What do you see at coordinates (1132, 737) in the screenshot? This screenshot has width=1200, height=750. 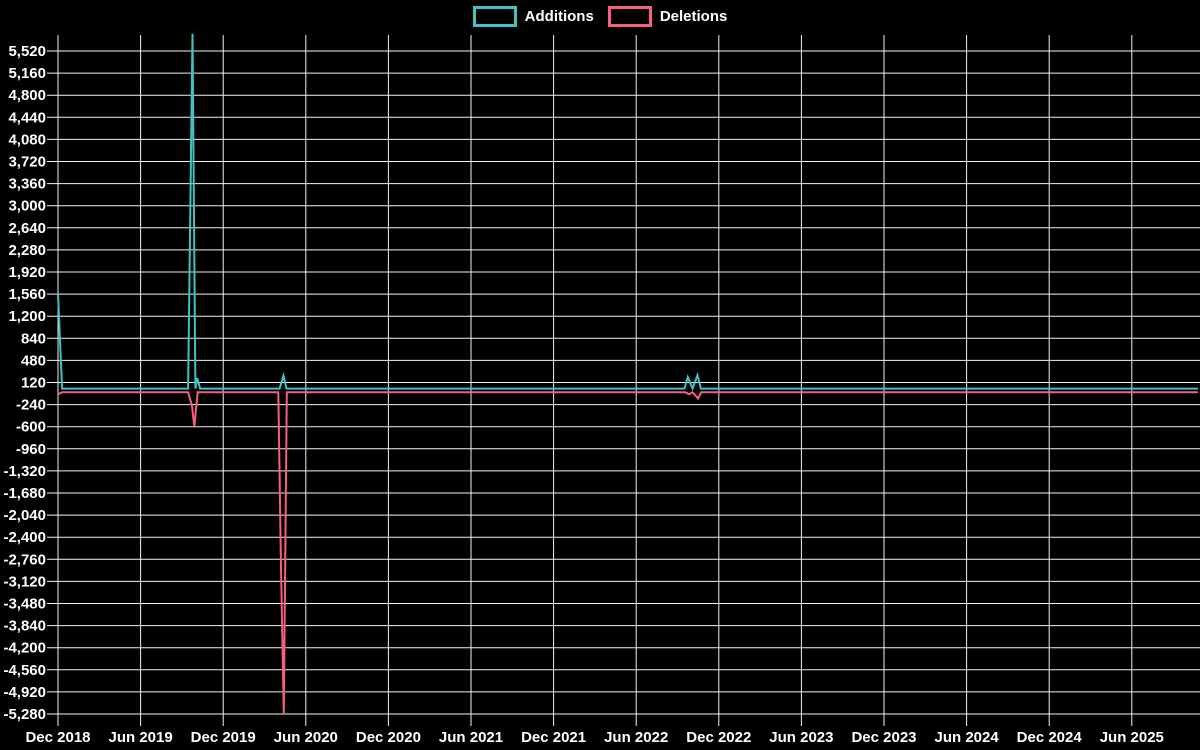 I see `x-axis-tick-label: Jun 2025` at bounding box center [1132, 737].